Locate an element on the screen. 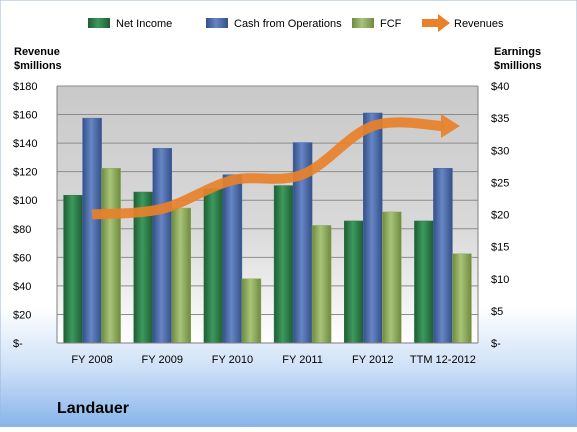  legend-label-cash-from-operations: Cash from Operations is located at coordinates (288, 24).